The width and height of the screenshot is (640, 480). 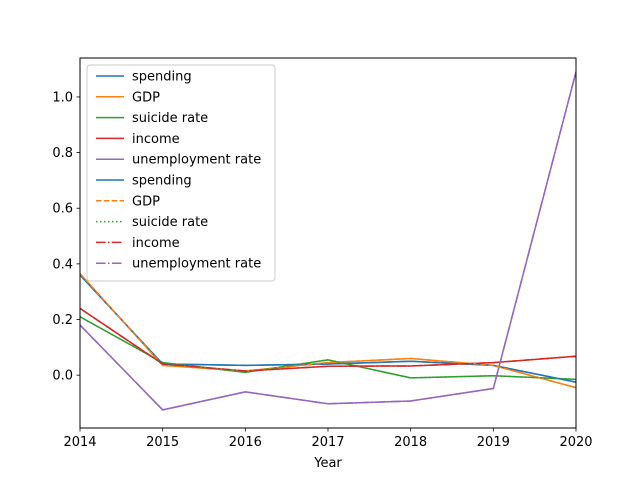 I want to click on x-tick-label: 2016, so click(x=245, y=442).